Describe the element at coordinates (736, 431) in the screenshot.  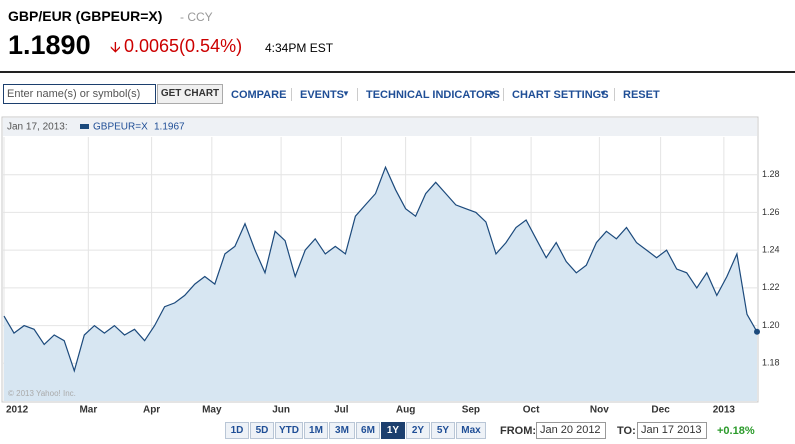
I see `range-change: +0.18%` at that location.